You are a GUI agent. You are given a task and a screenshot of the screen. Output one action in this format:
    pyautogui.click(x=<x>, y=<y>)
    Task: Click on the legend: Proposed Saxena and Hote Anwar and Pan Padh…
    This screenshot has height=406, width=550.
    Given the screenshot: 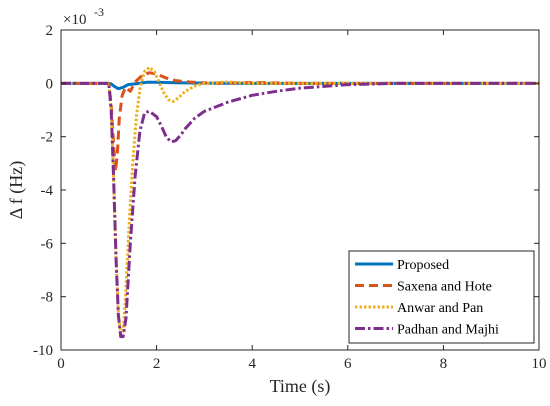 What is the action you would take?
    pyautogui.click(x=441, y=297)
    